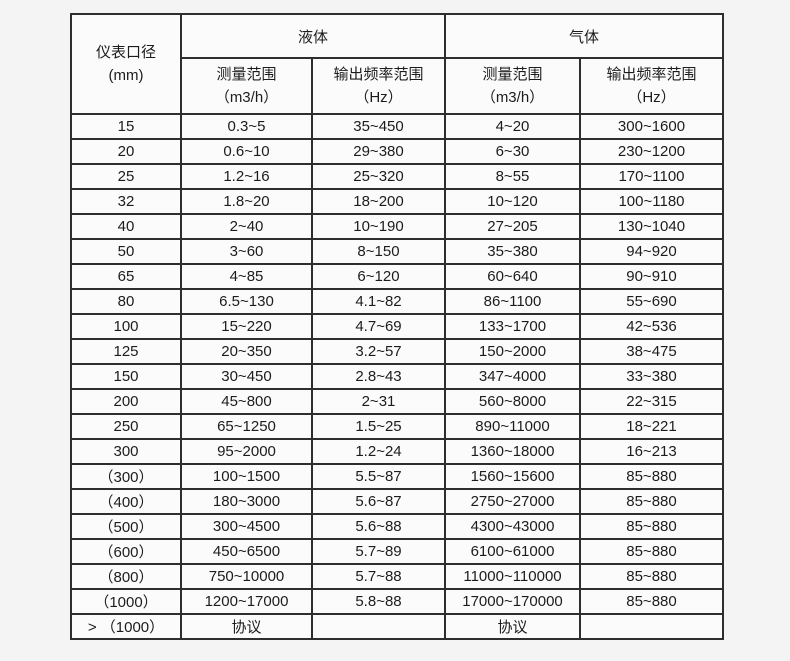  What do you see at coordinates (512, 326) in the screenshot?
I see `gas-measure-range-cell: 133~1700` at bounding box center [512, 326].